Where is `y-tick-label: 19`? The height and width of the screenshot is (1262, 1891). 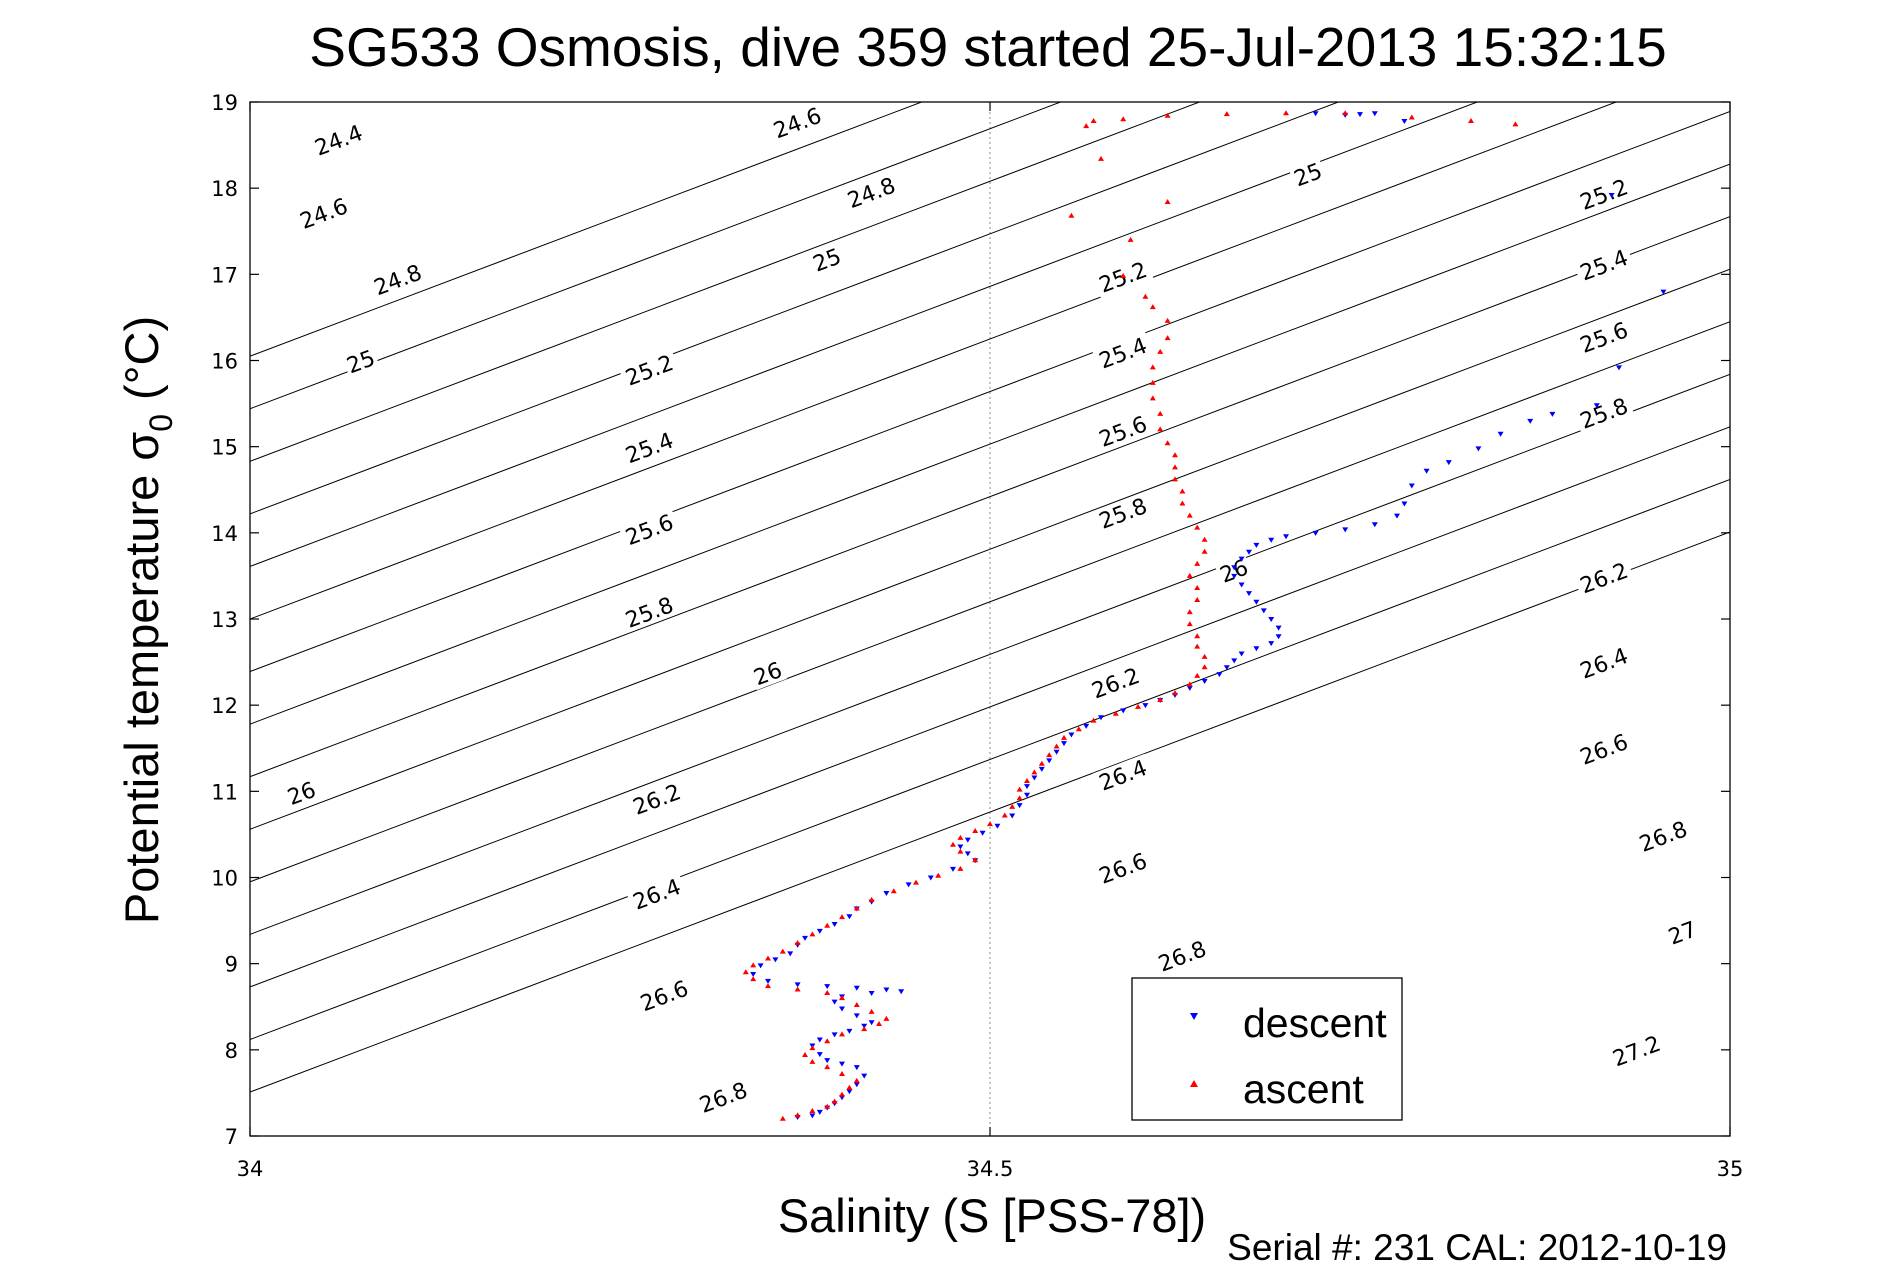
y-tick-label: 19 is located at coordinates (224, 103).